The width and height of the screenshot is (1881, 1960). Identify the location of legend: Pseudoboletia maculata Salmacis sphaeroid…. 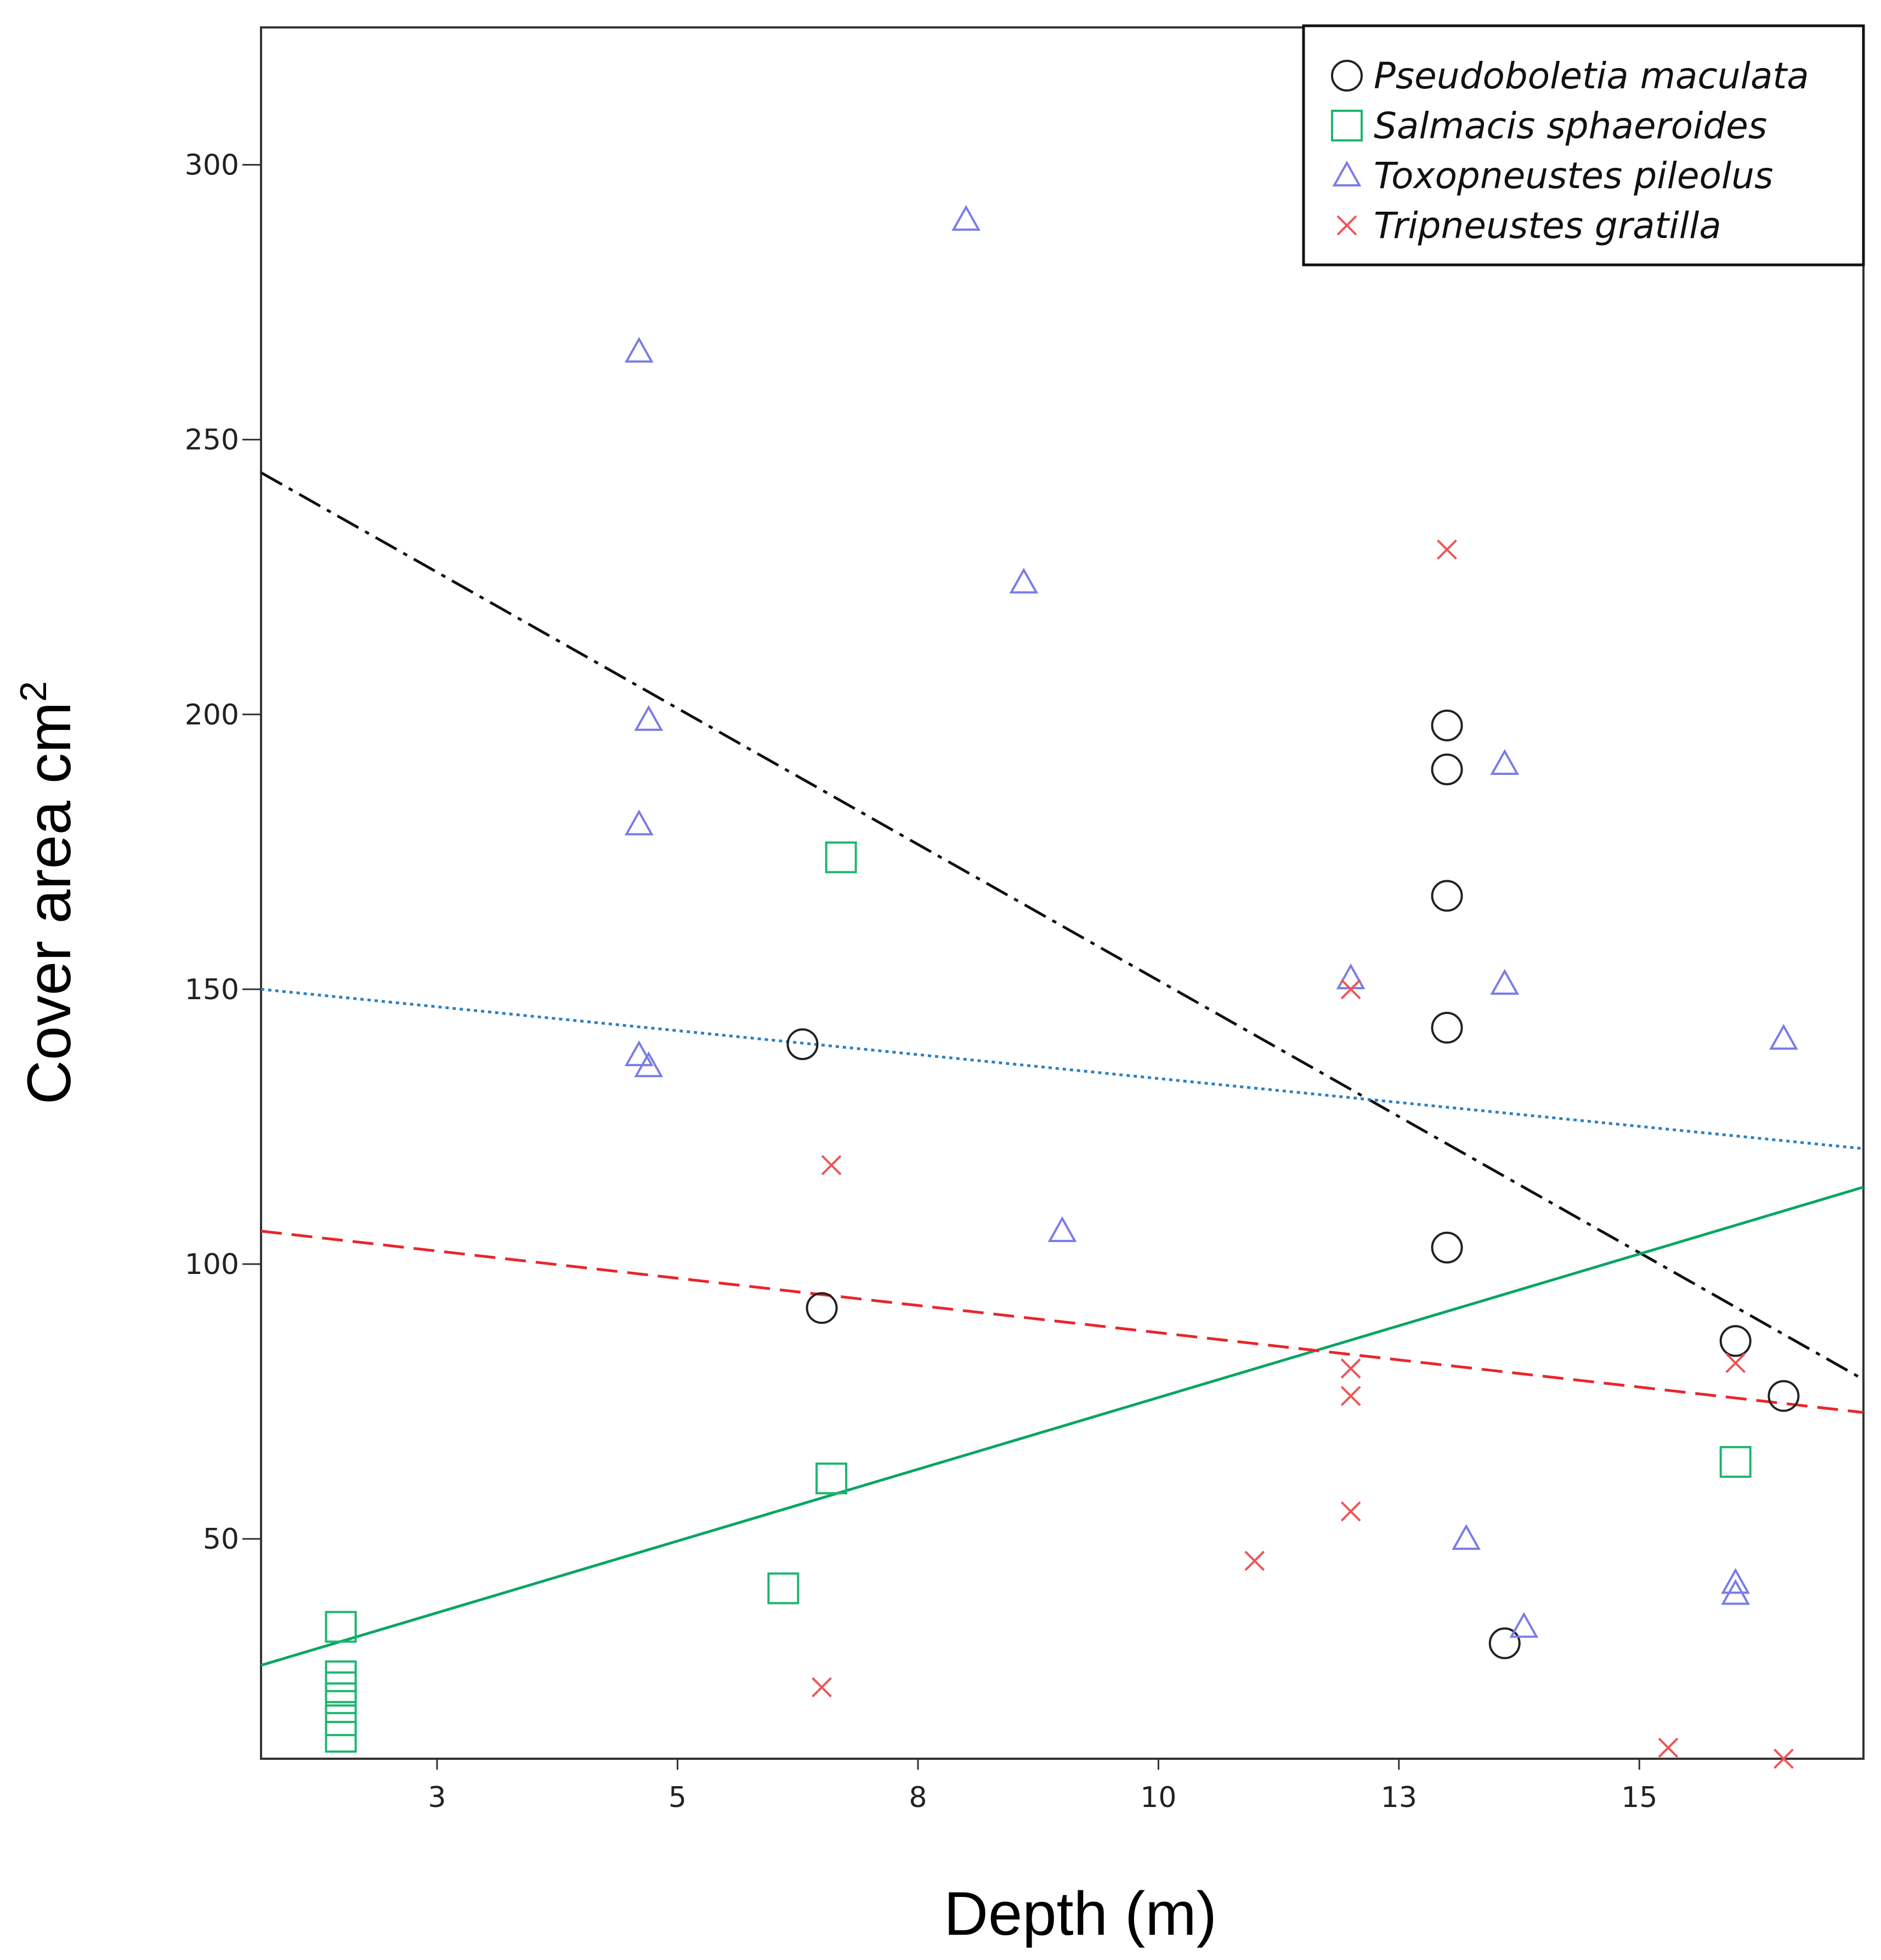
(1583, 145).